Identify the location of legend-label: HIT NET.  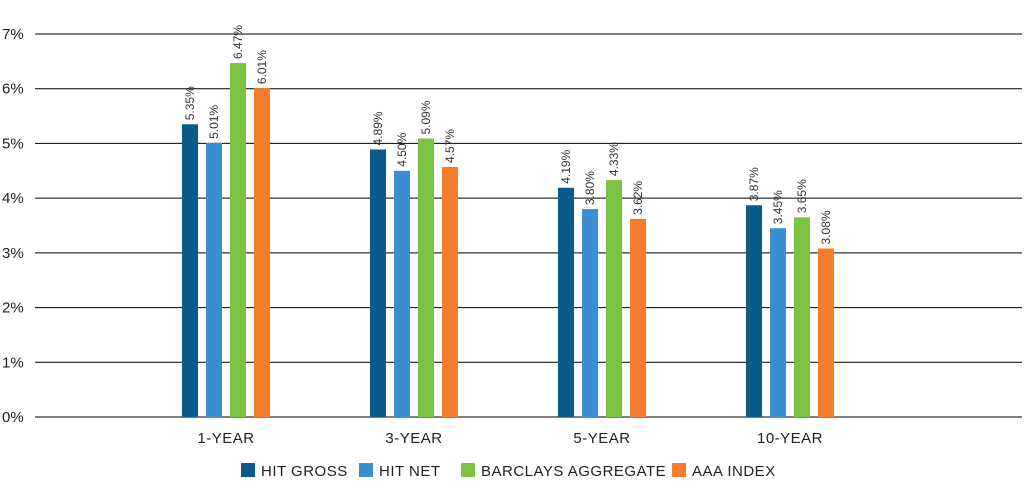
(410, 471).